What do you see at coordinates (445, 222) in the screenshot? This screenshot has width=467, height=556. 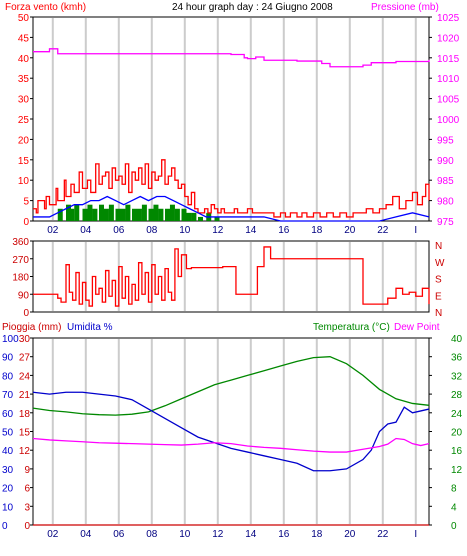 I see `pressure-tick-label: 975` at bounding box center [445, 222].